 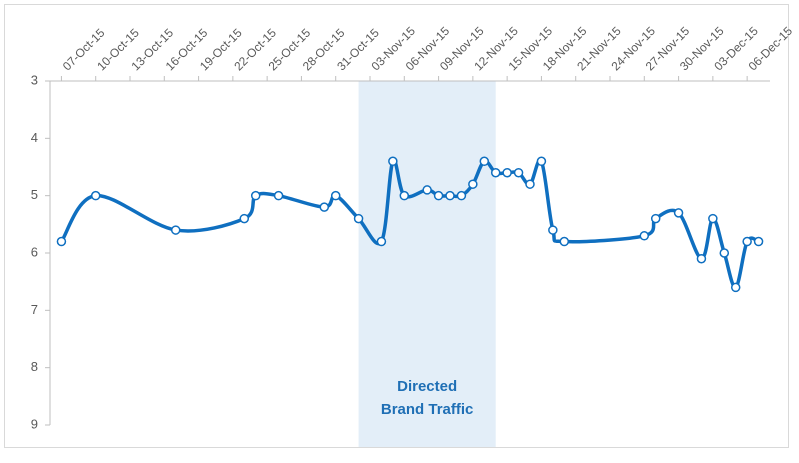 What do you see at coordinates (34, 194) in the screenshot?
I see `y-tick-label: 5` at bounding box center [34, 194].